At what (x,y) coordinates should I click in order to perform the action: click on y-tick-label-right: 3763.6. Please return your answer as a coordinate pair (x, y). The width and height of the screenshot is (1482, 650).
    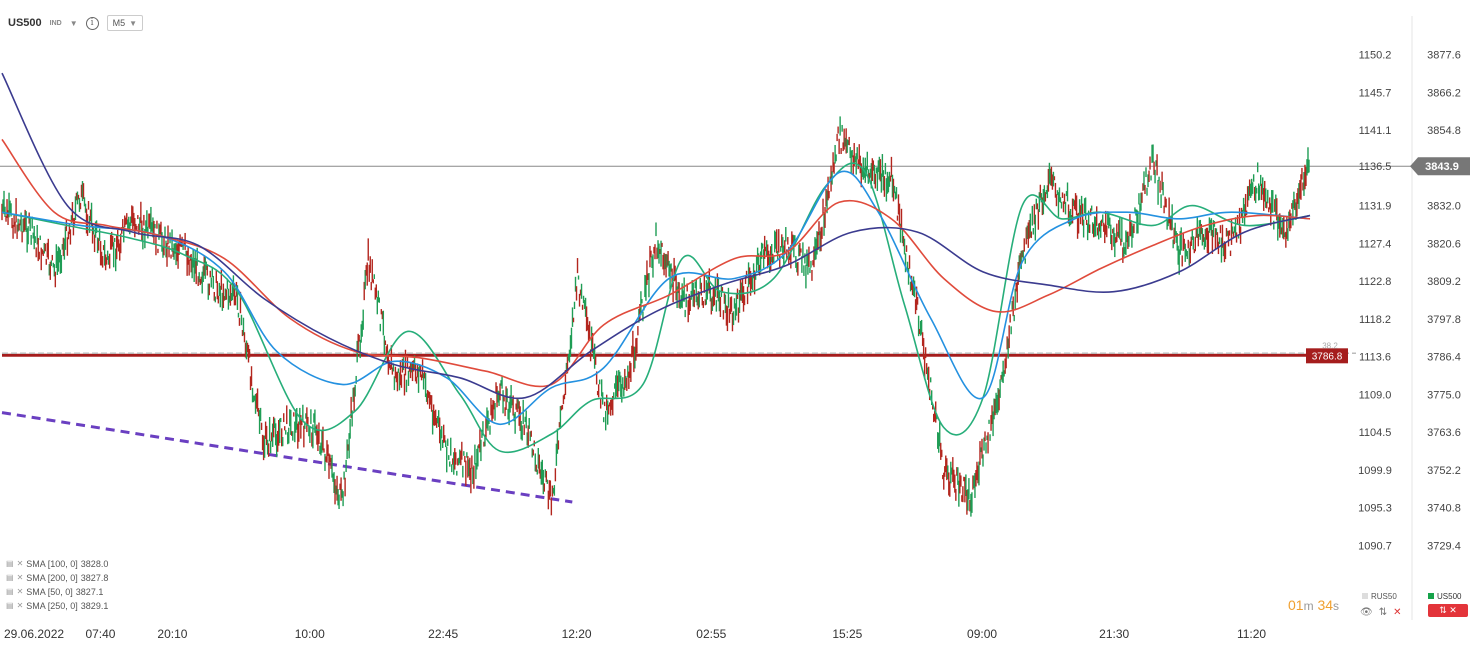
    Looking at the image, I should click on (1444, 433).